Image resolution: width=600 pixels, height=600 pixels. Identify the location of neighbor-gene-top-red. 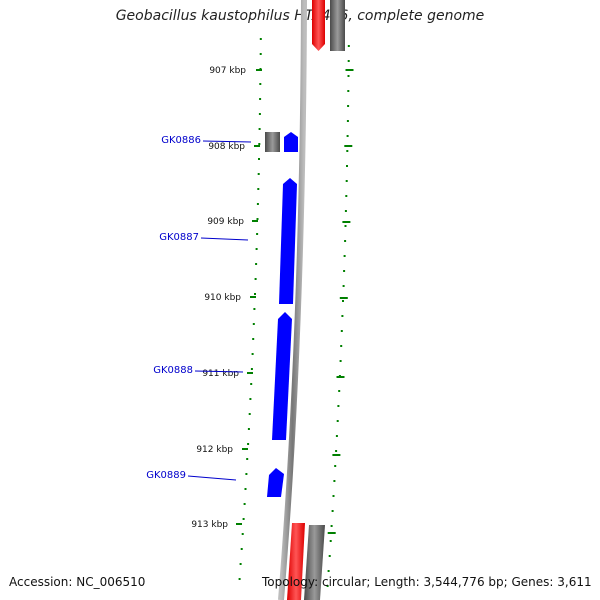
(318, 25).